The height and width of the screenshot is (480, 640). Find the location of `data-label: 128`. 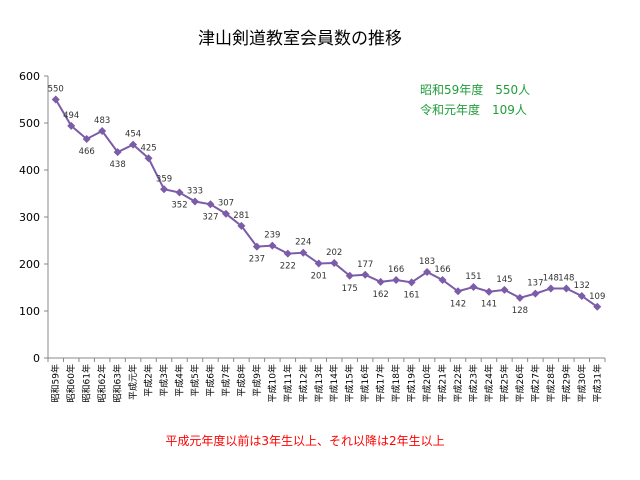

data-label: 128 is located at coordinates (520, 311).